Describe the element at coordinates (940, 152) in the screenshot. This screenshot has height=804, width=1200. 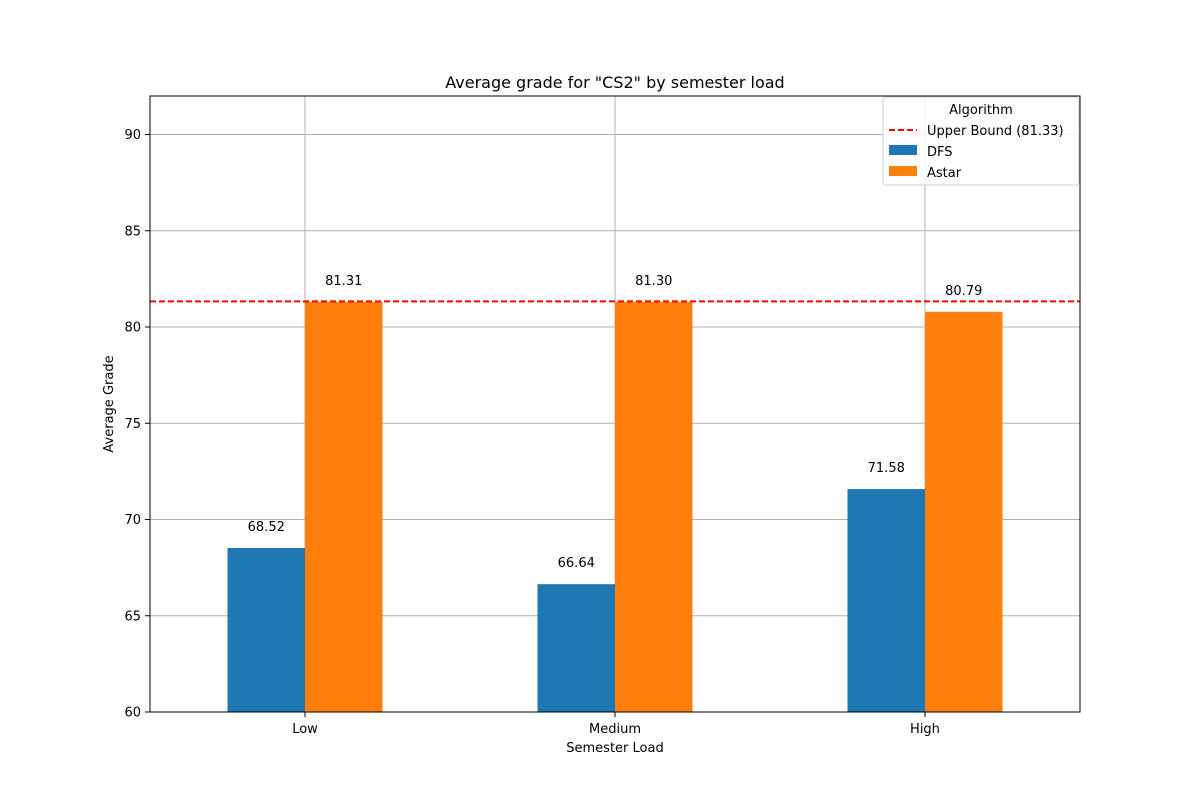
I see `legend-series-label-dfs: DFS` at that location.